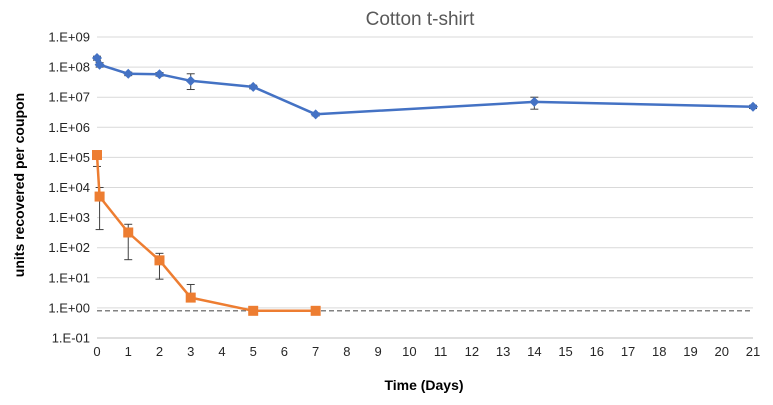  What do you see at coordinates (423, 385) in the screenshot?
I see `x-axis-label: Time (Days)` at bounding box center [423, 385].